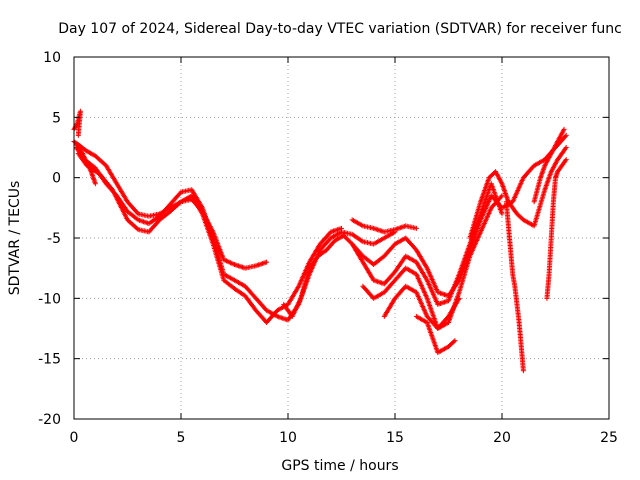  What do you see at coordinates (395, 438) in the screenshot?
I see `x-tick-label: 15` at bounding box center [395, 438].